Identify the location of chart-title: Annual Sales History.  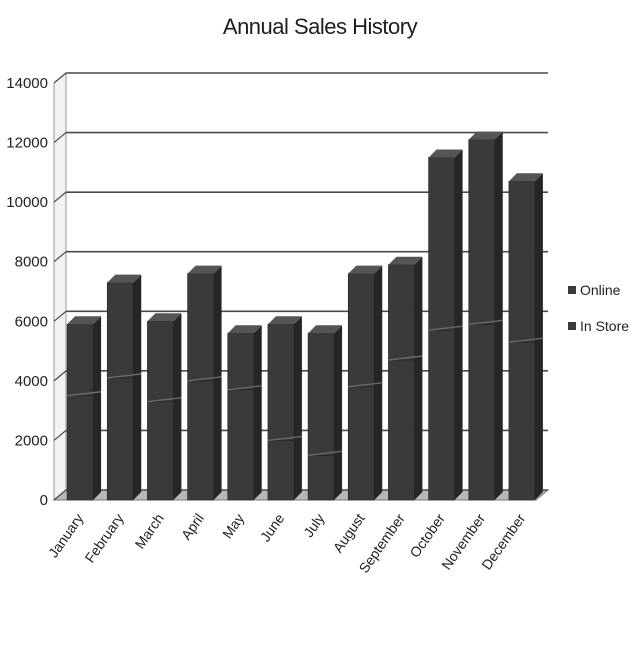
(320, 26).